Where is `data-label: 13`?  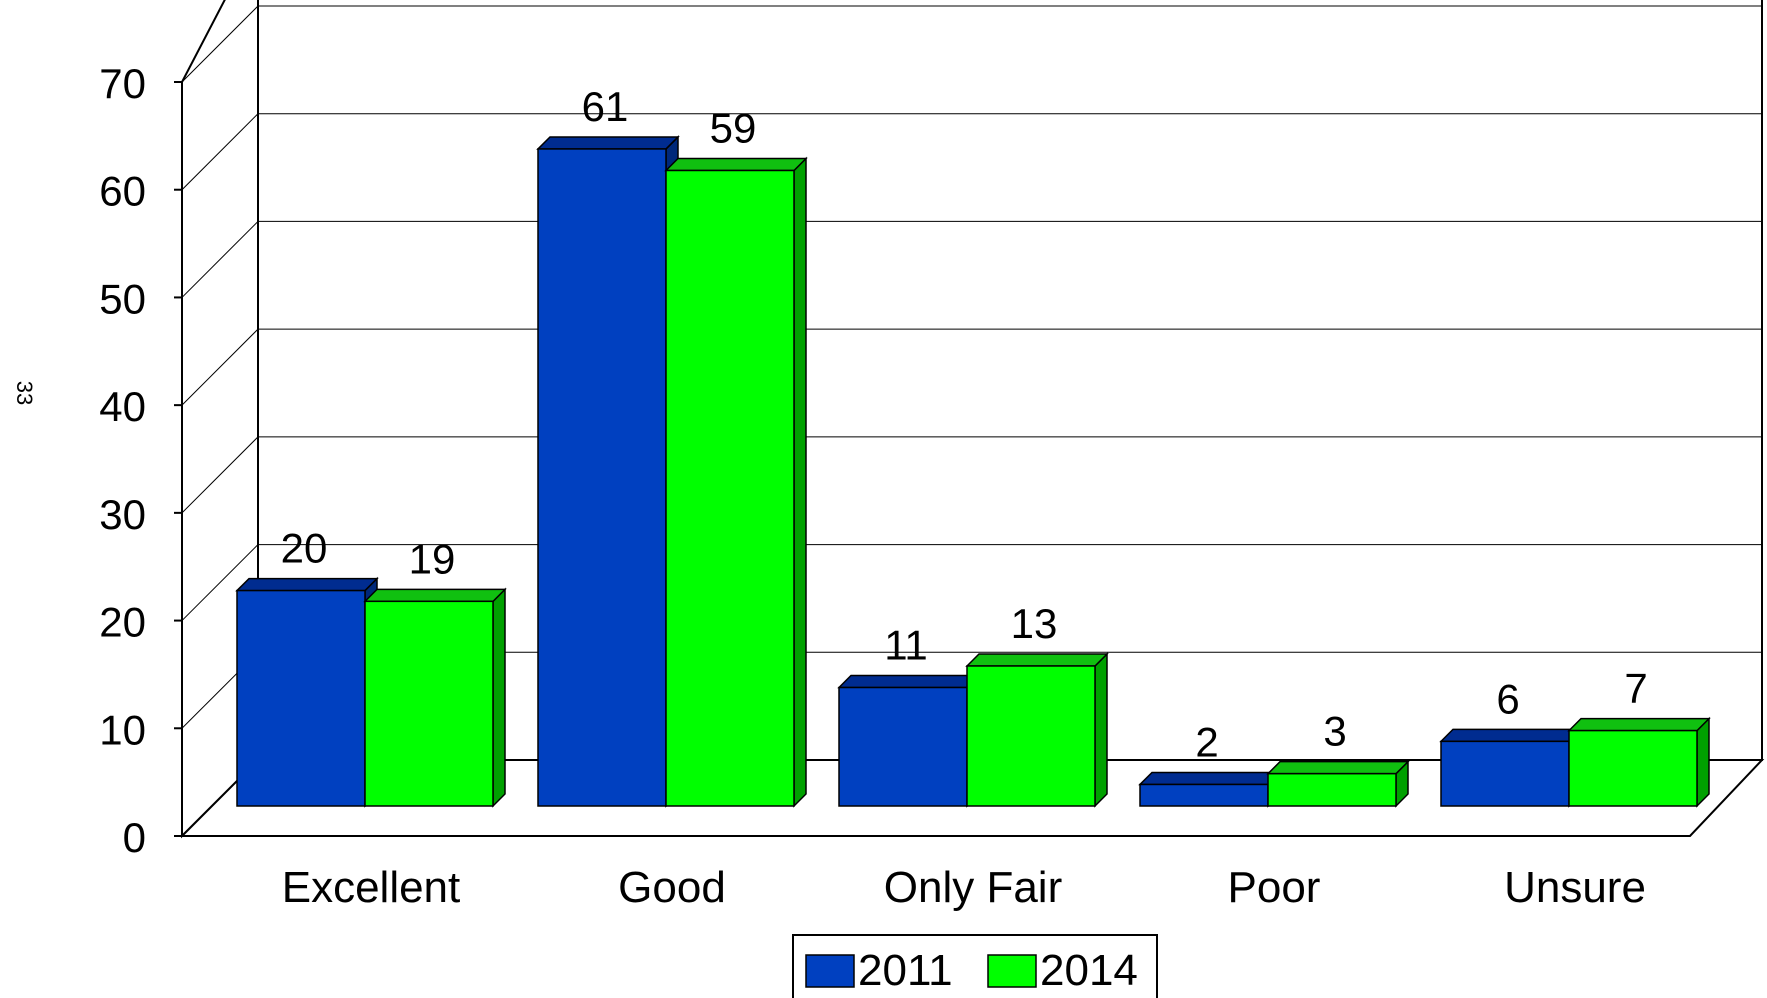 data-label: 13 is located at coordinates (1034, 623).